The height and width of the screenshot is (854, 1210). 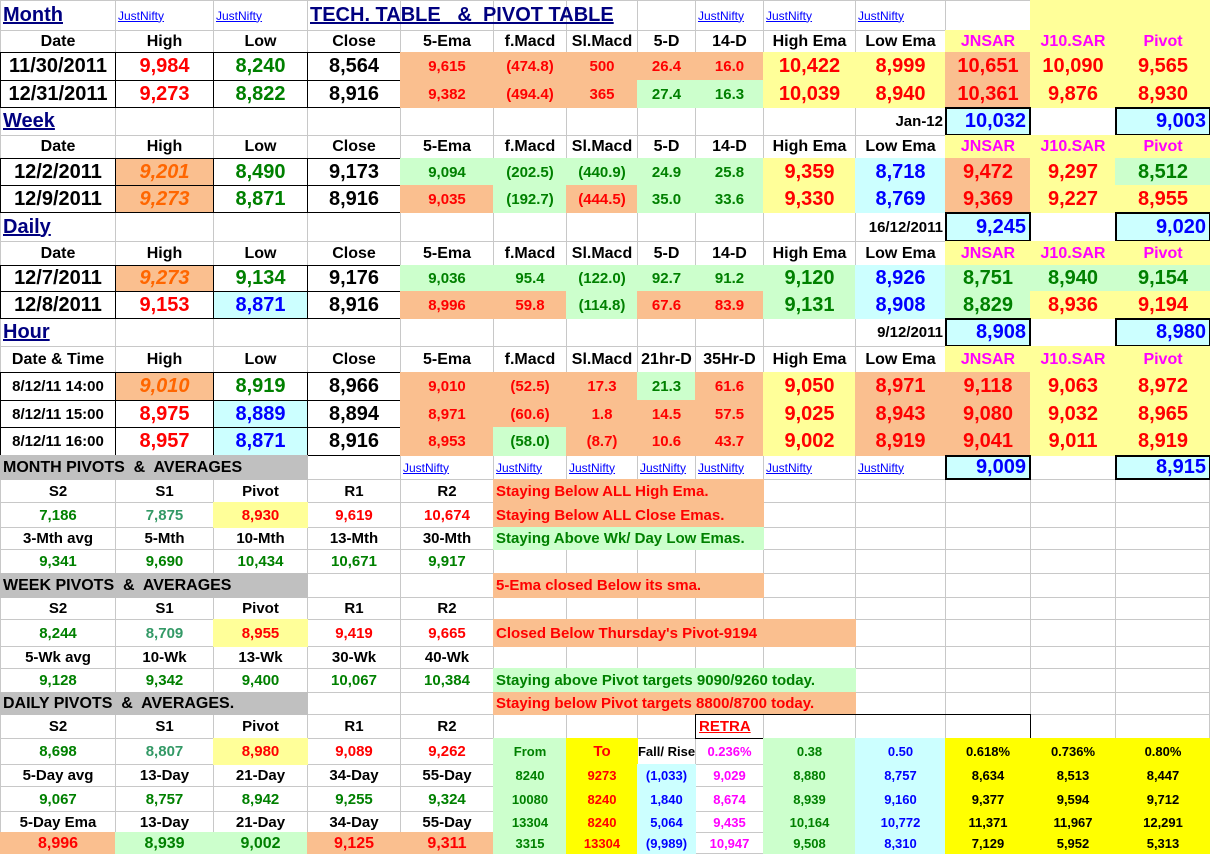 I want to click on cell: 9,472, so click(x=988, y=172).